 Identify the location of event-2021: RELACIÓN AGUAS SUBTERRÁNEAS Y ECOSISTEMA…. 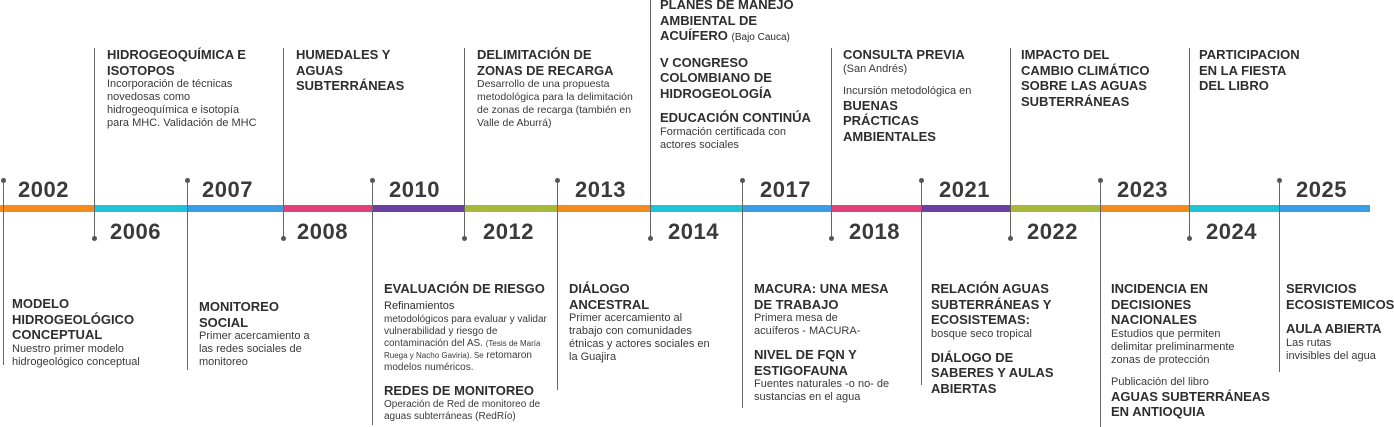
(1006, 338).